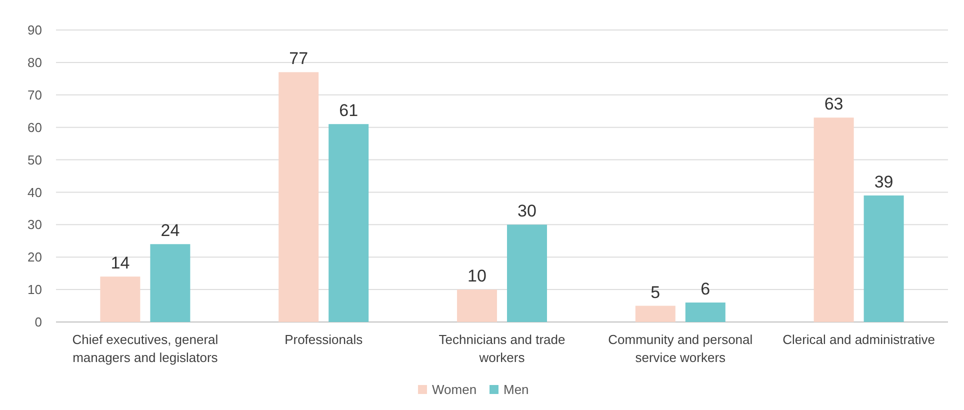  Describe the element at coordinates (859, 339) in the screenshot. I see `x-tick-label: Clerical and administrative` at that location.